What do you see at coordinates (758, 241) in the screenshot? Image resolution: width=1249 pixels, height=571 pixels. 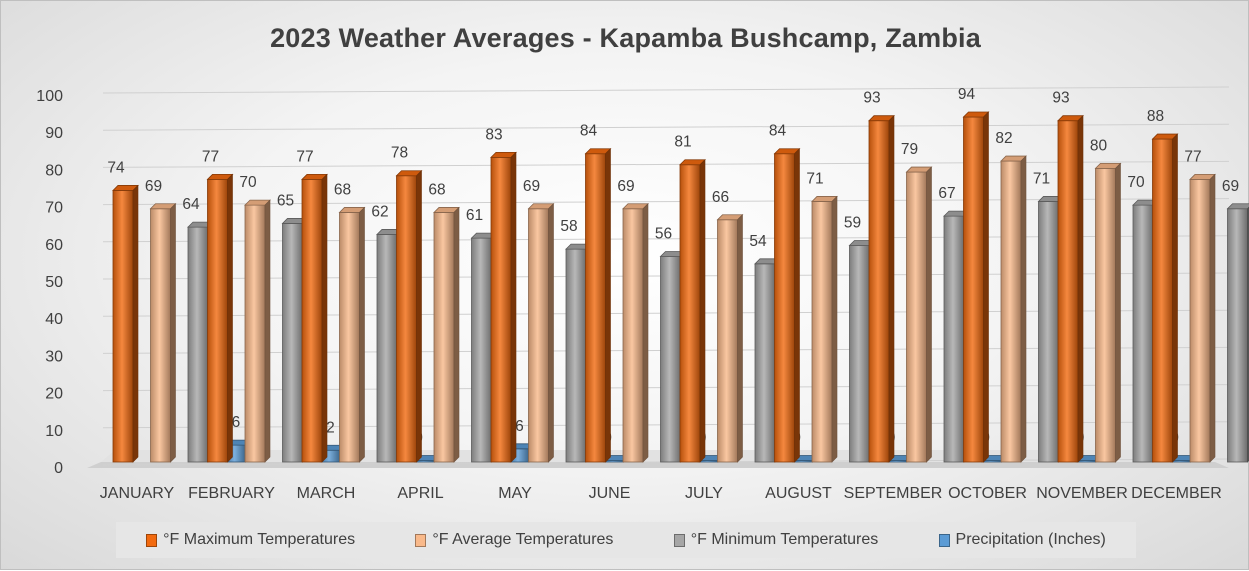 I see `data-label: 54` at bounding box center [758, 241].